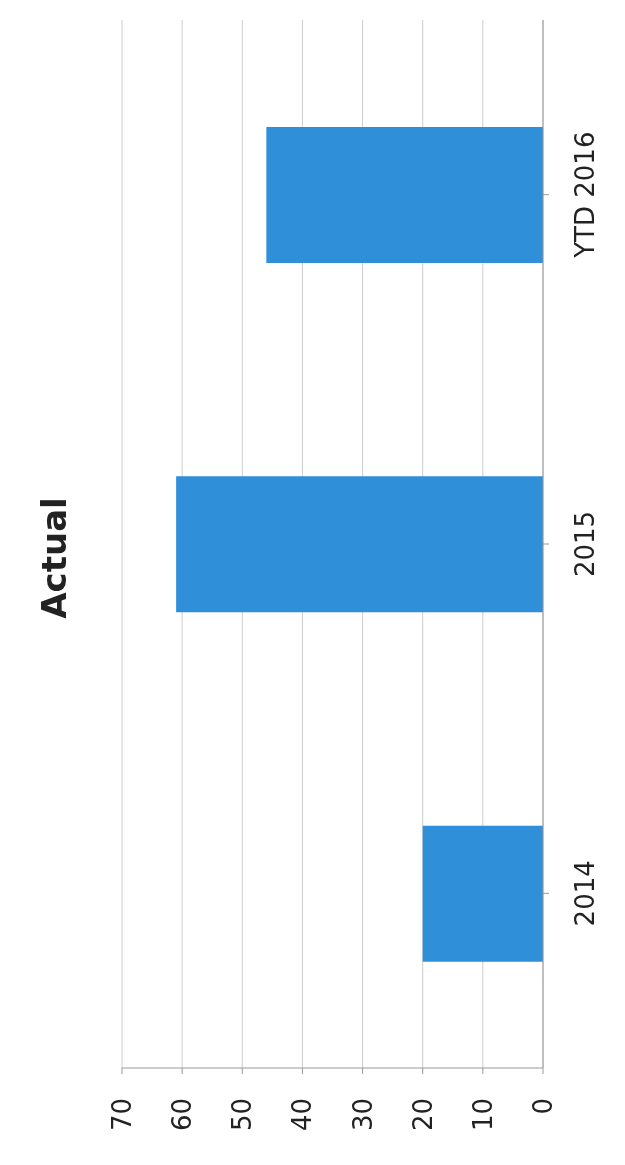 The width and height of the screenshot is (625, 1165). Describe the element at coordinates (585, 893) in the screenshot. I see `y-tick-label: 2014` at that location.